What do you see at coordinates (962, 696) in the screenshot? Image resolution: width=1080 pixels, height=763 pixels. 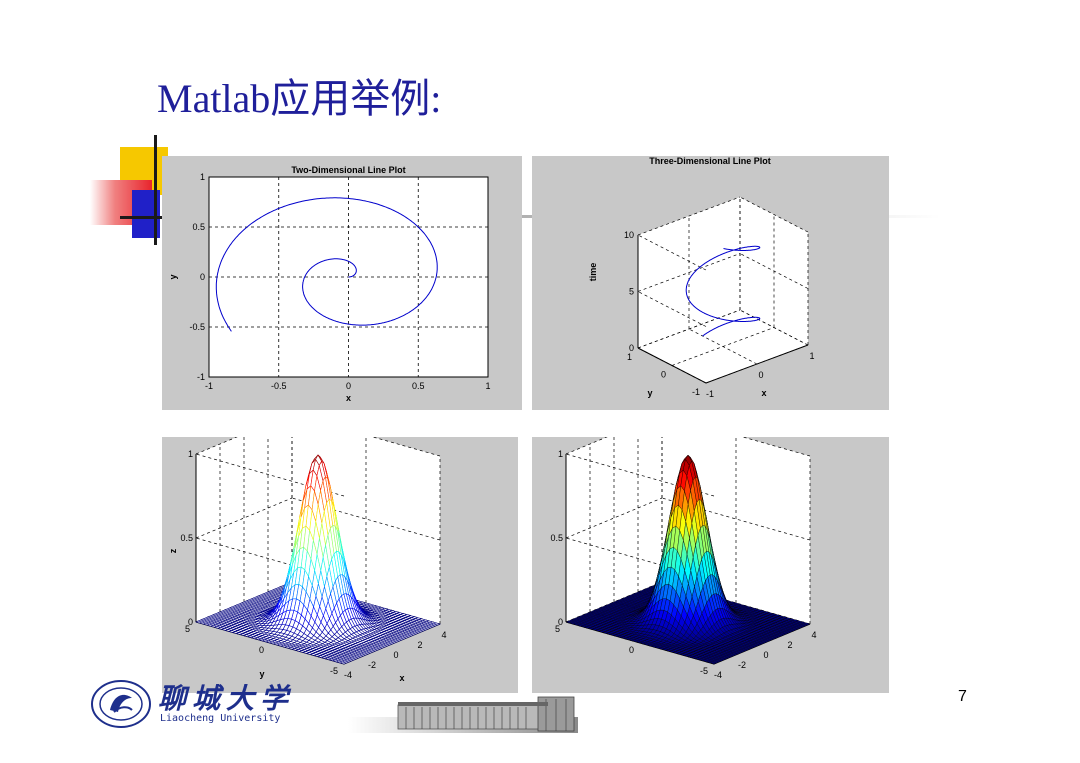 I see `page-number: 7` at bounding box center [962, 696].